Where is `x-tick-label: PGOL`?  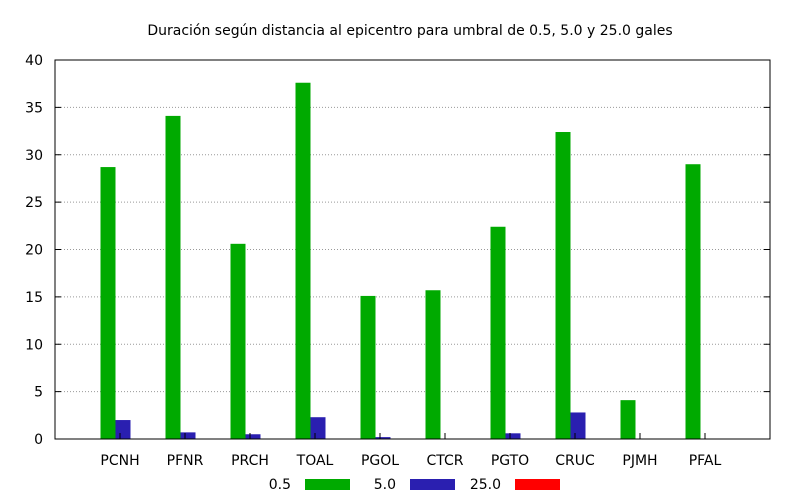
x-tick-label: PGOL is located at coordinates (380, 461).